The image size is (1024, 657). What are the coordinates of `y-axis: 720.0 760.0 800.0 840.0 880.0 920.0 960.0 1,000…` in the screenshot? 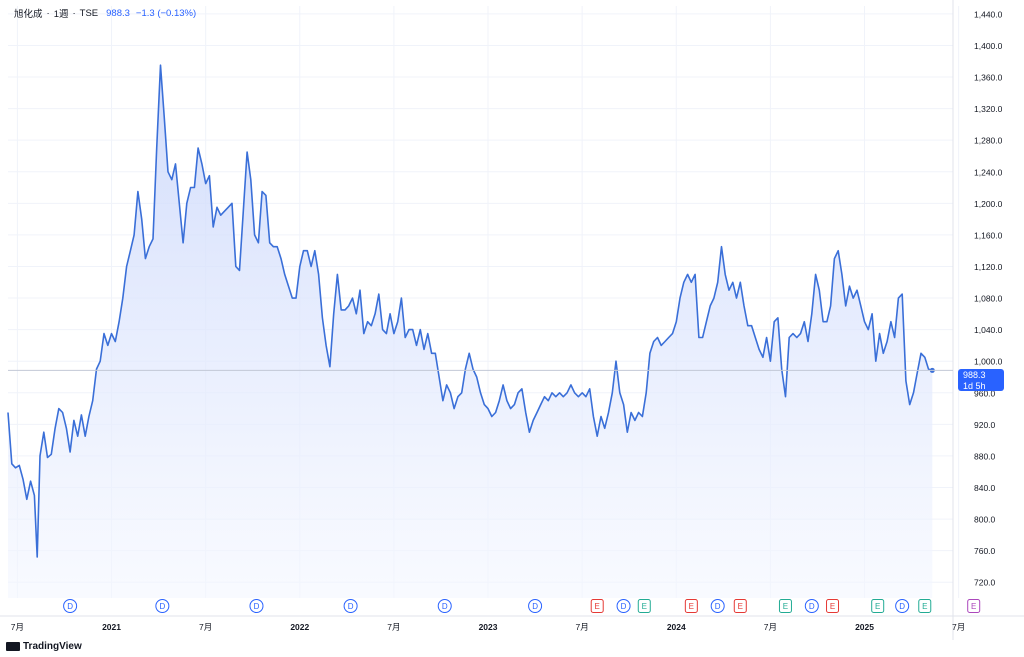 It's located at (988, 298).